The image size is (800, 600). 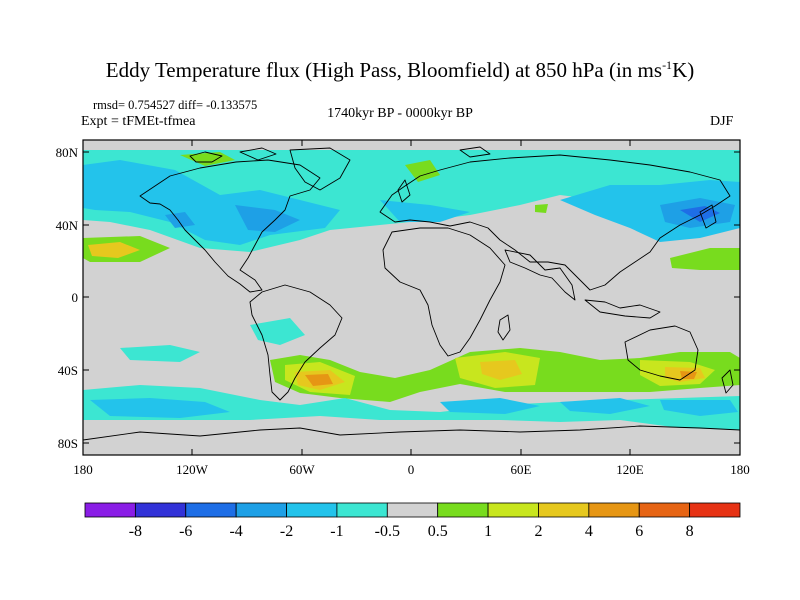 What do you see at coordinates (538, 531) in the screenshot?
I see `colorbar-label: 2` at bounding box center [538, 531].